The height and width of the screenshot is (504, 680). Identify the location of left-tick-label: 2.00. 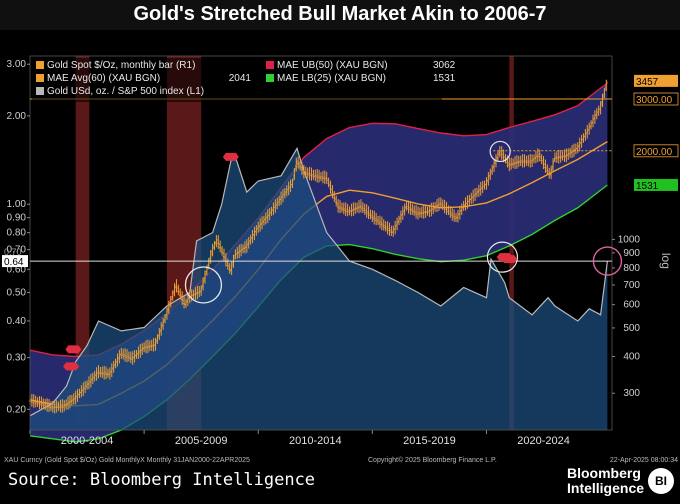
(17, 116).